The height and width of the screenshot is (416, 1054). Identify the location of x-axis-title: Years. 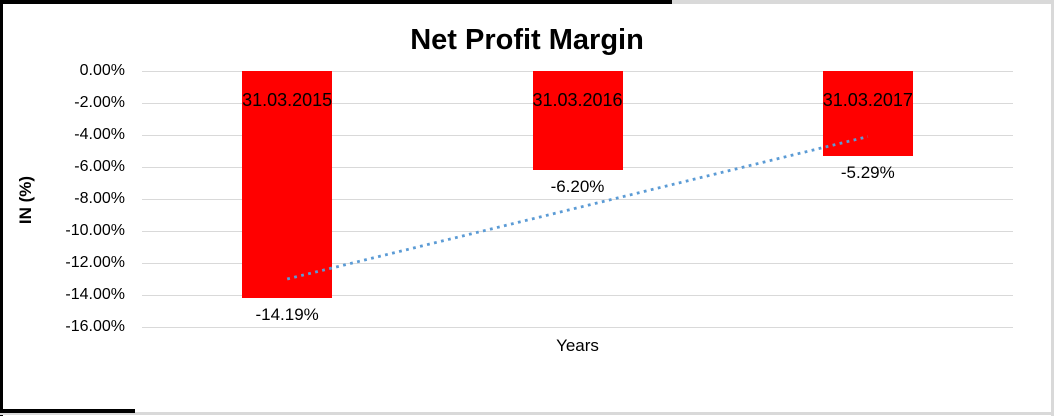
(577, 345).